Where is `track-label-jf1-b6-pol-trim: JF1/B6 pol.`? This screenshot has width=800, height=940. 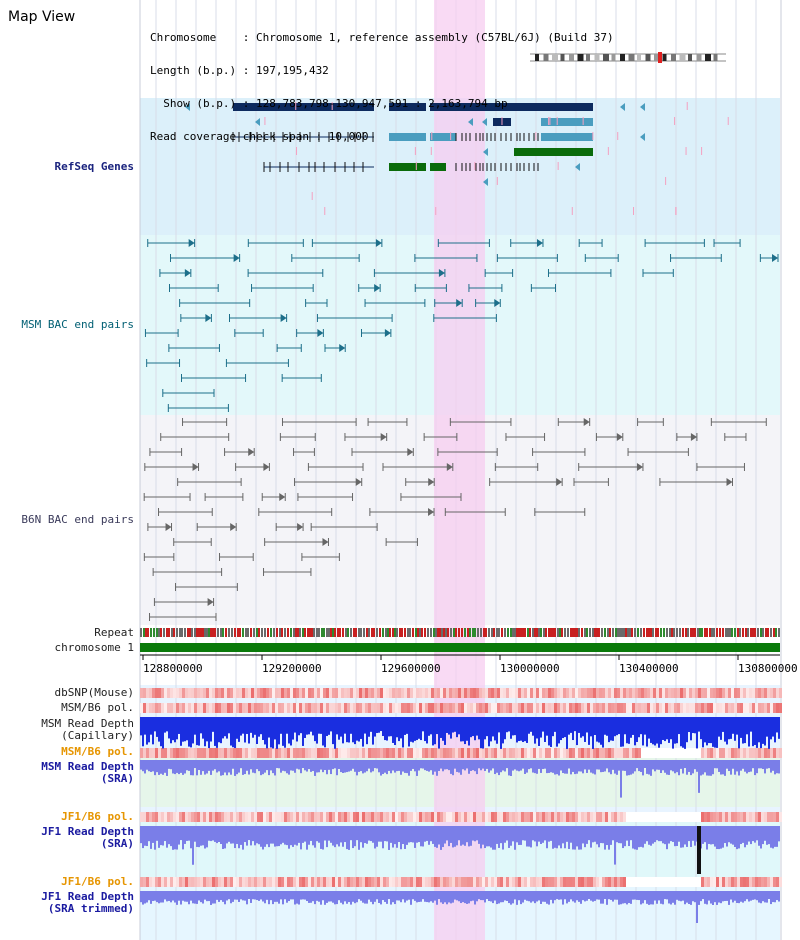
track-label-jf1-b6-pol-trim: JF1/B6 pol. is located at coordinates (97, 881).